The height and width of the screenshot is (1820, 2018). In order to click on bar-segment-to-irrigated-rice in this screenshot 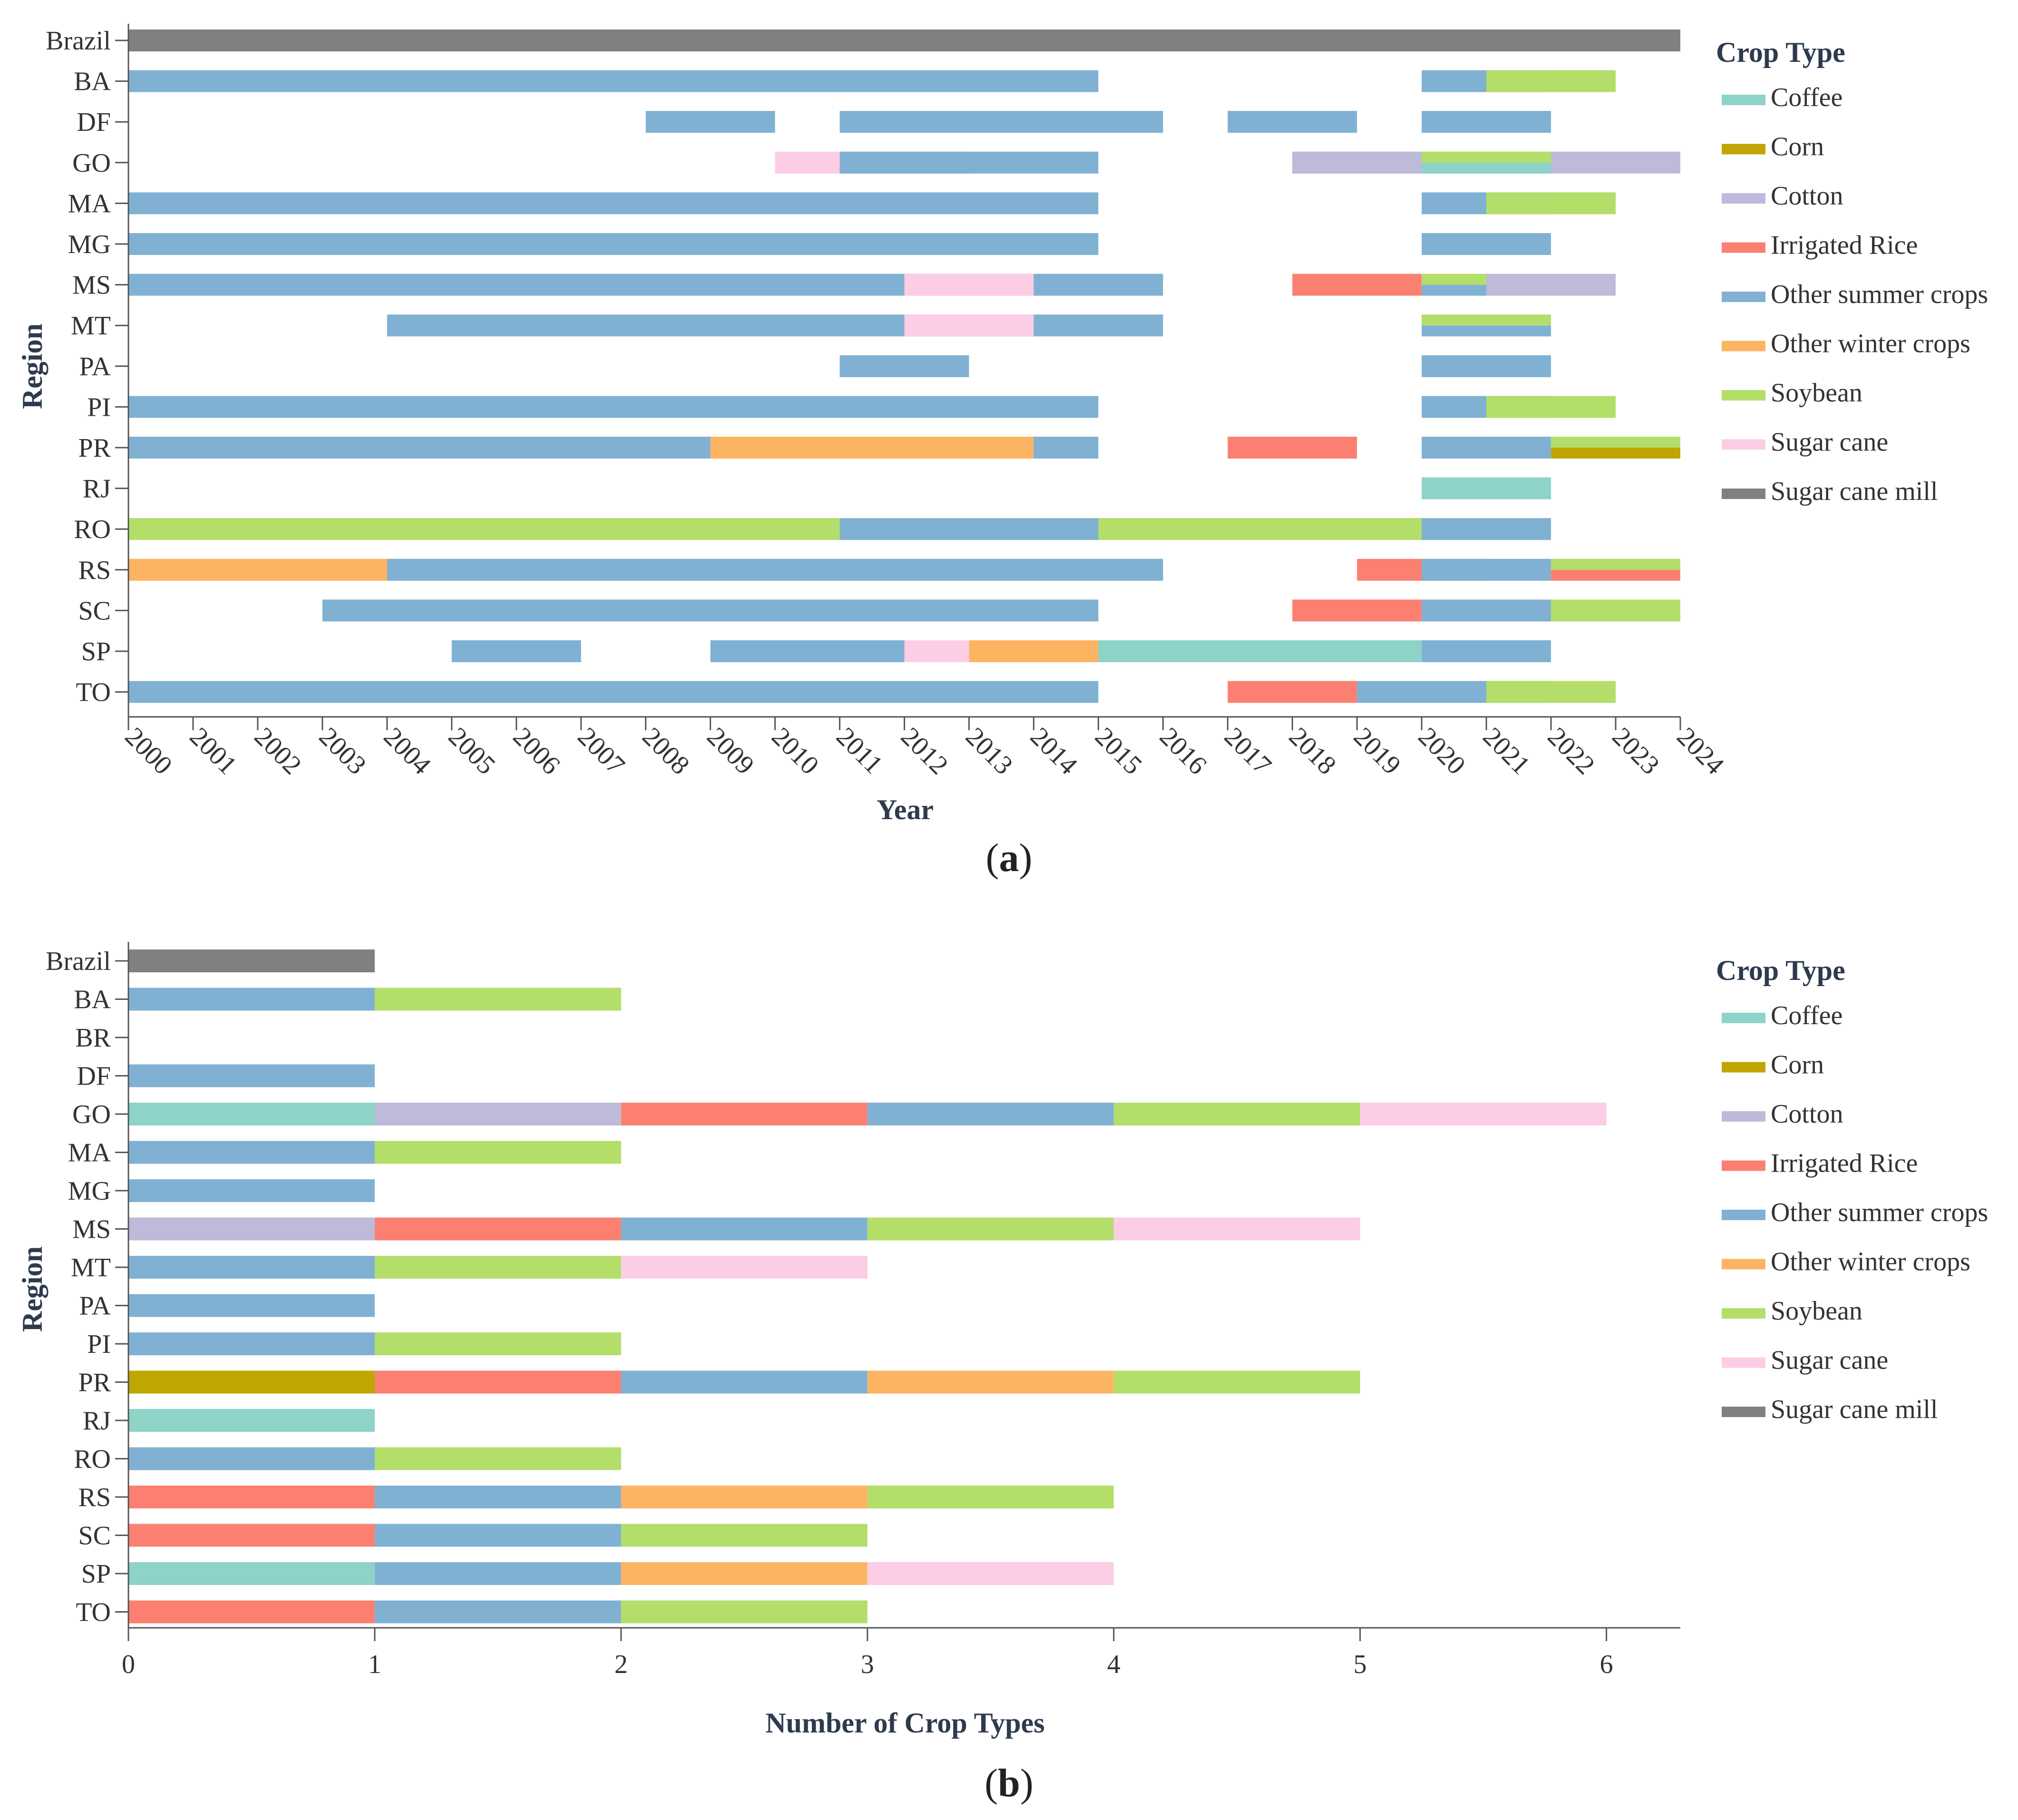, I will do `click(252, 1612)`.